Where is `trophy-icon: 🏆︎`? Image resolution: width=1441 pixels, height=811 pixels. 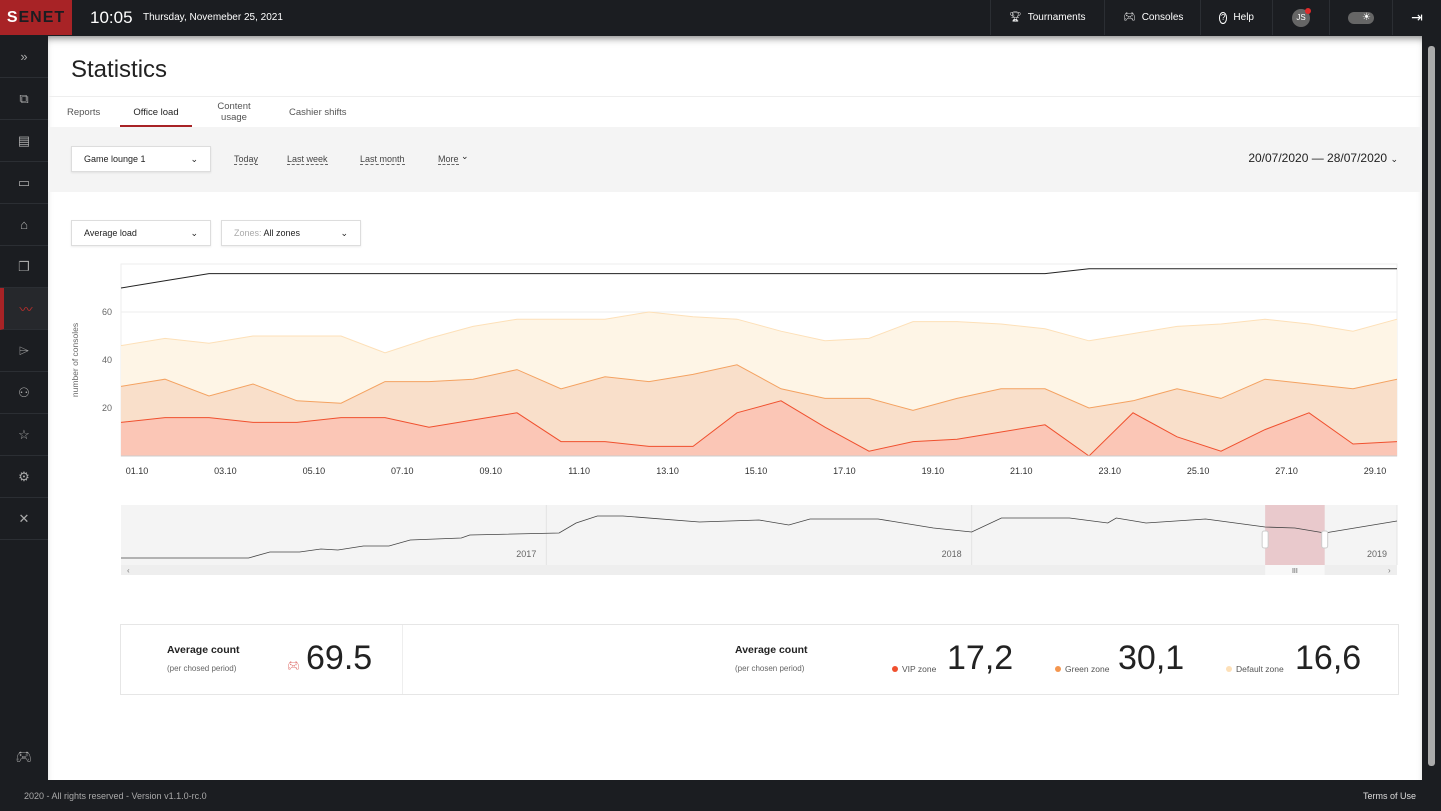
trophy-icon: 🏆︎ is located at coordinates (1015, 17).